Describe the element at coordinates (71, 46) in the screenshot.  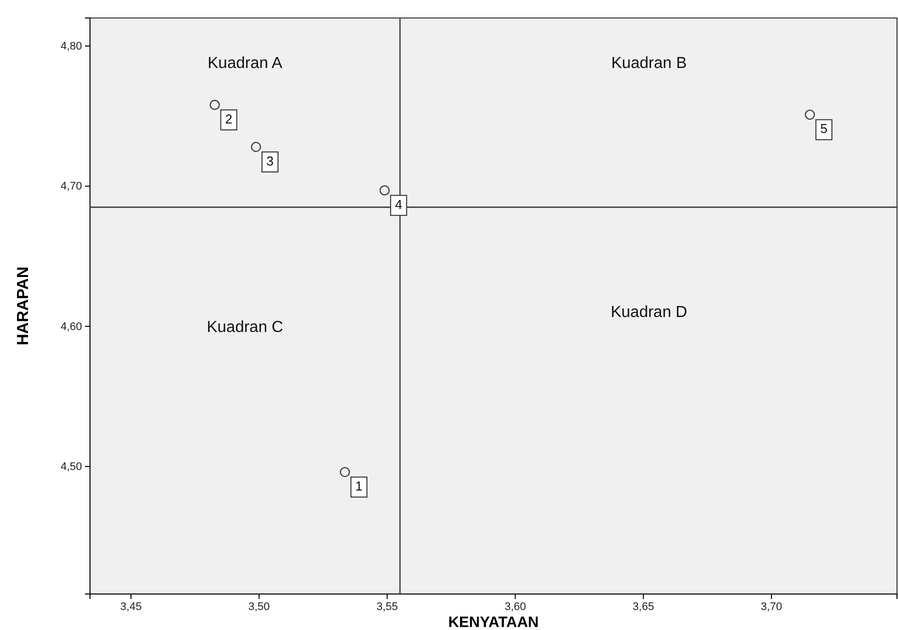
I see `y-tick-label: 4,80` at that location.